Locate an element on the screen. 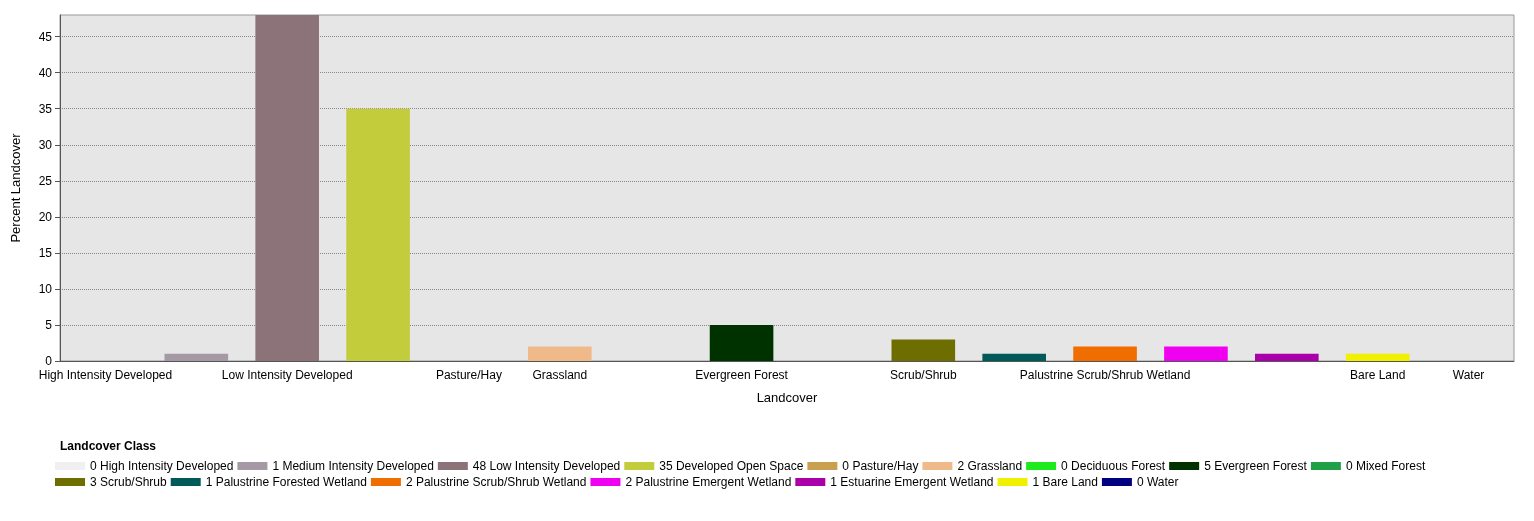 This screenshot has height=521, width=1534. legend-label: 3 Scrub/Shrub is located at coordinates (129, 482).